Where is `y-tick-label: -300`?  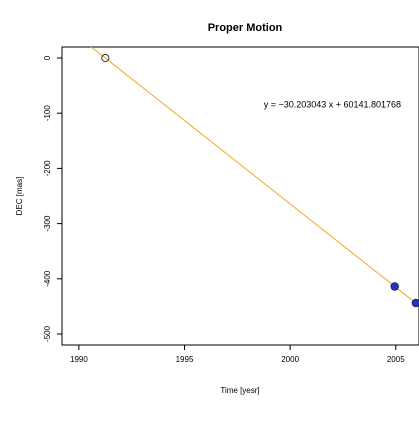
y-tick-label: -300 is located at coordinates (47, 223).